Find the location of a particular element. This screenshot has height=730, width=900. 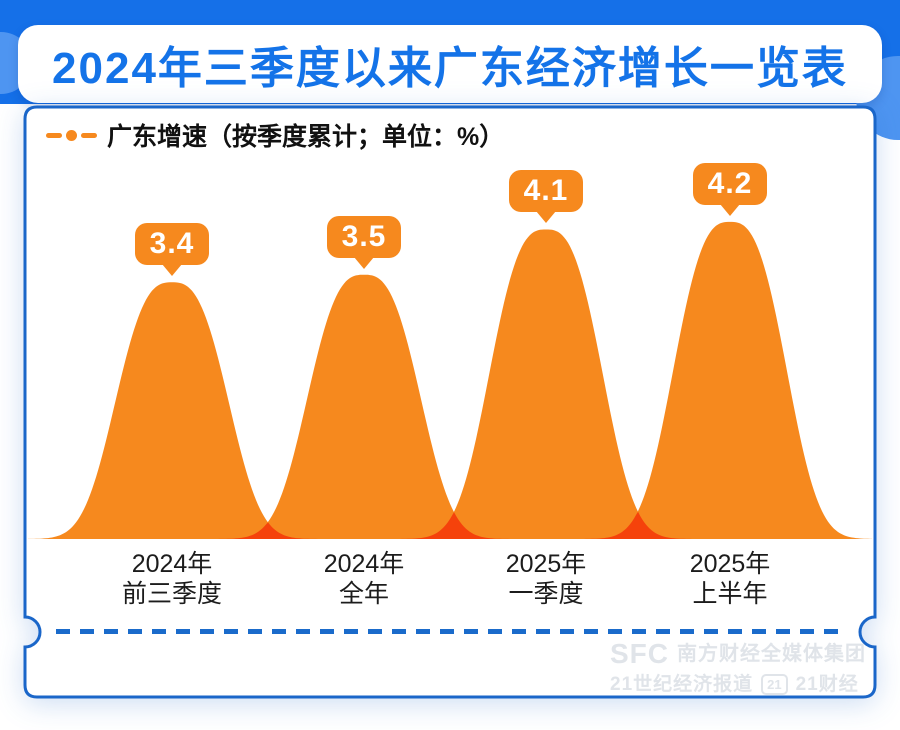

category-label-line: 上半年 is located at coordinates (730, 594).